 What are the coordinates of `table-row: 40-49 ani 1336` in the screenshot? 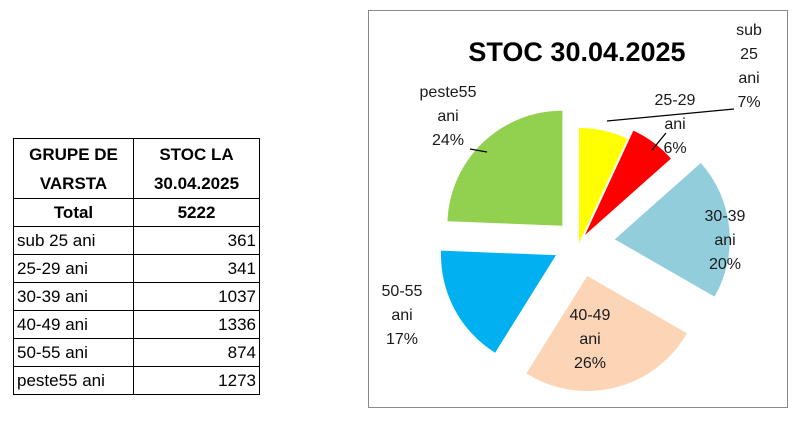 It's located at (136, 324).